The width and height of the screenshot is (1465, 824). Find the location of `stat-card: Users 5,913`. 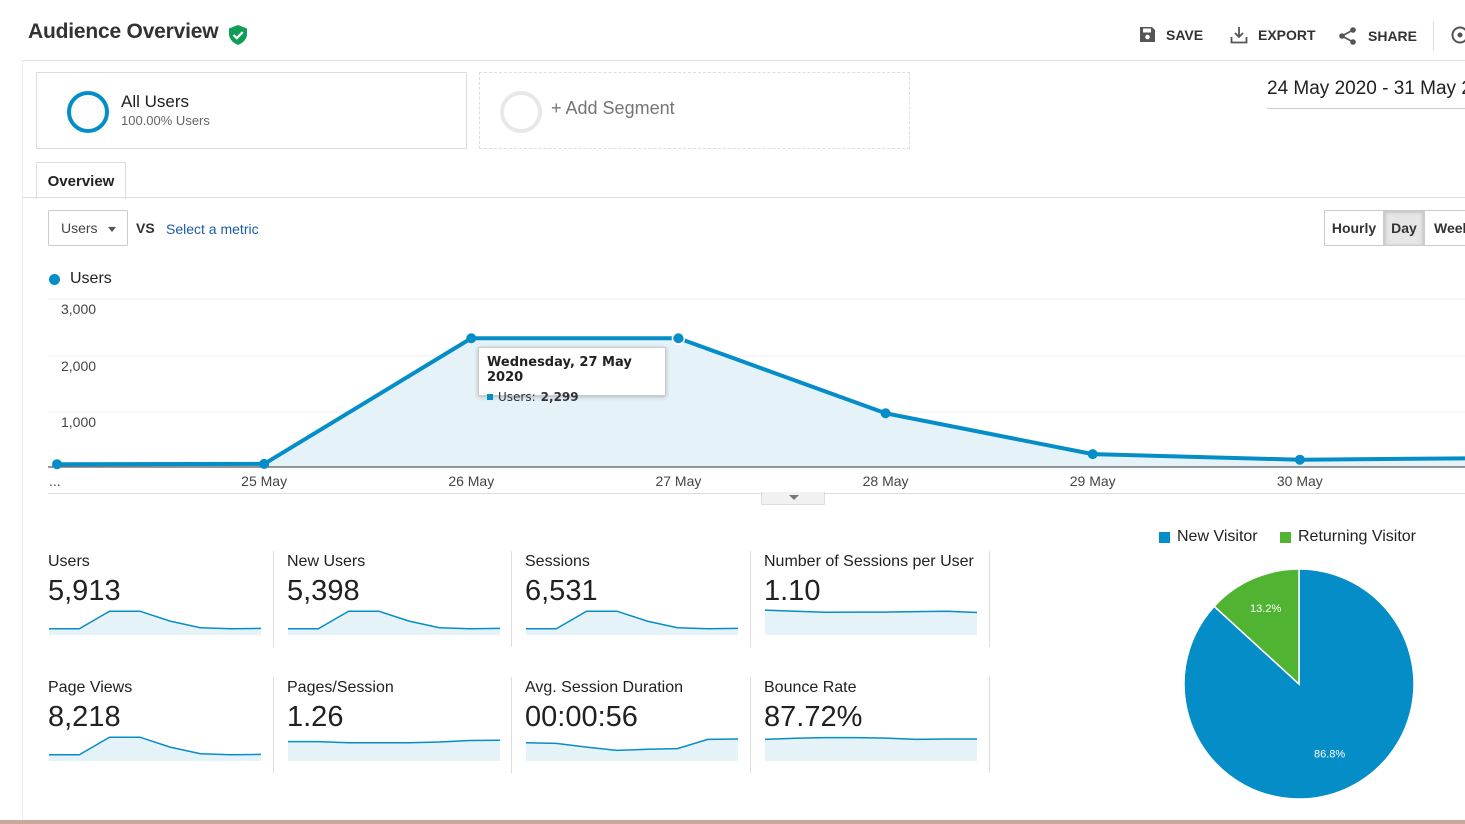

stat-card: Users 5,913 is located at coordinates (159, 600).